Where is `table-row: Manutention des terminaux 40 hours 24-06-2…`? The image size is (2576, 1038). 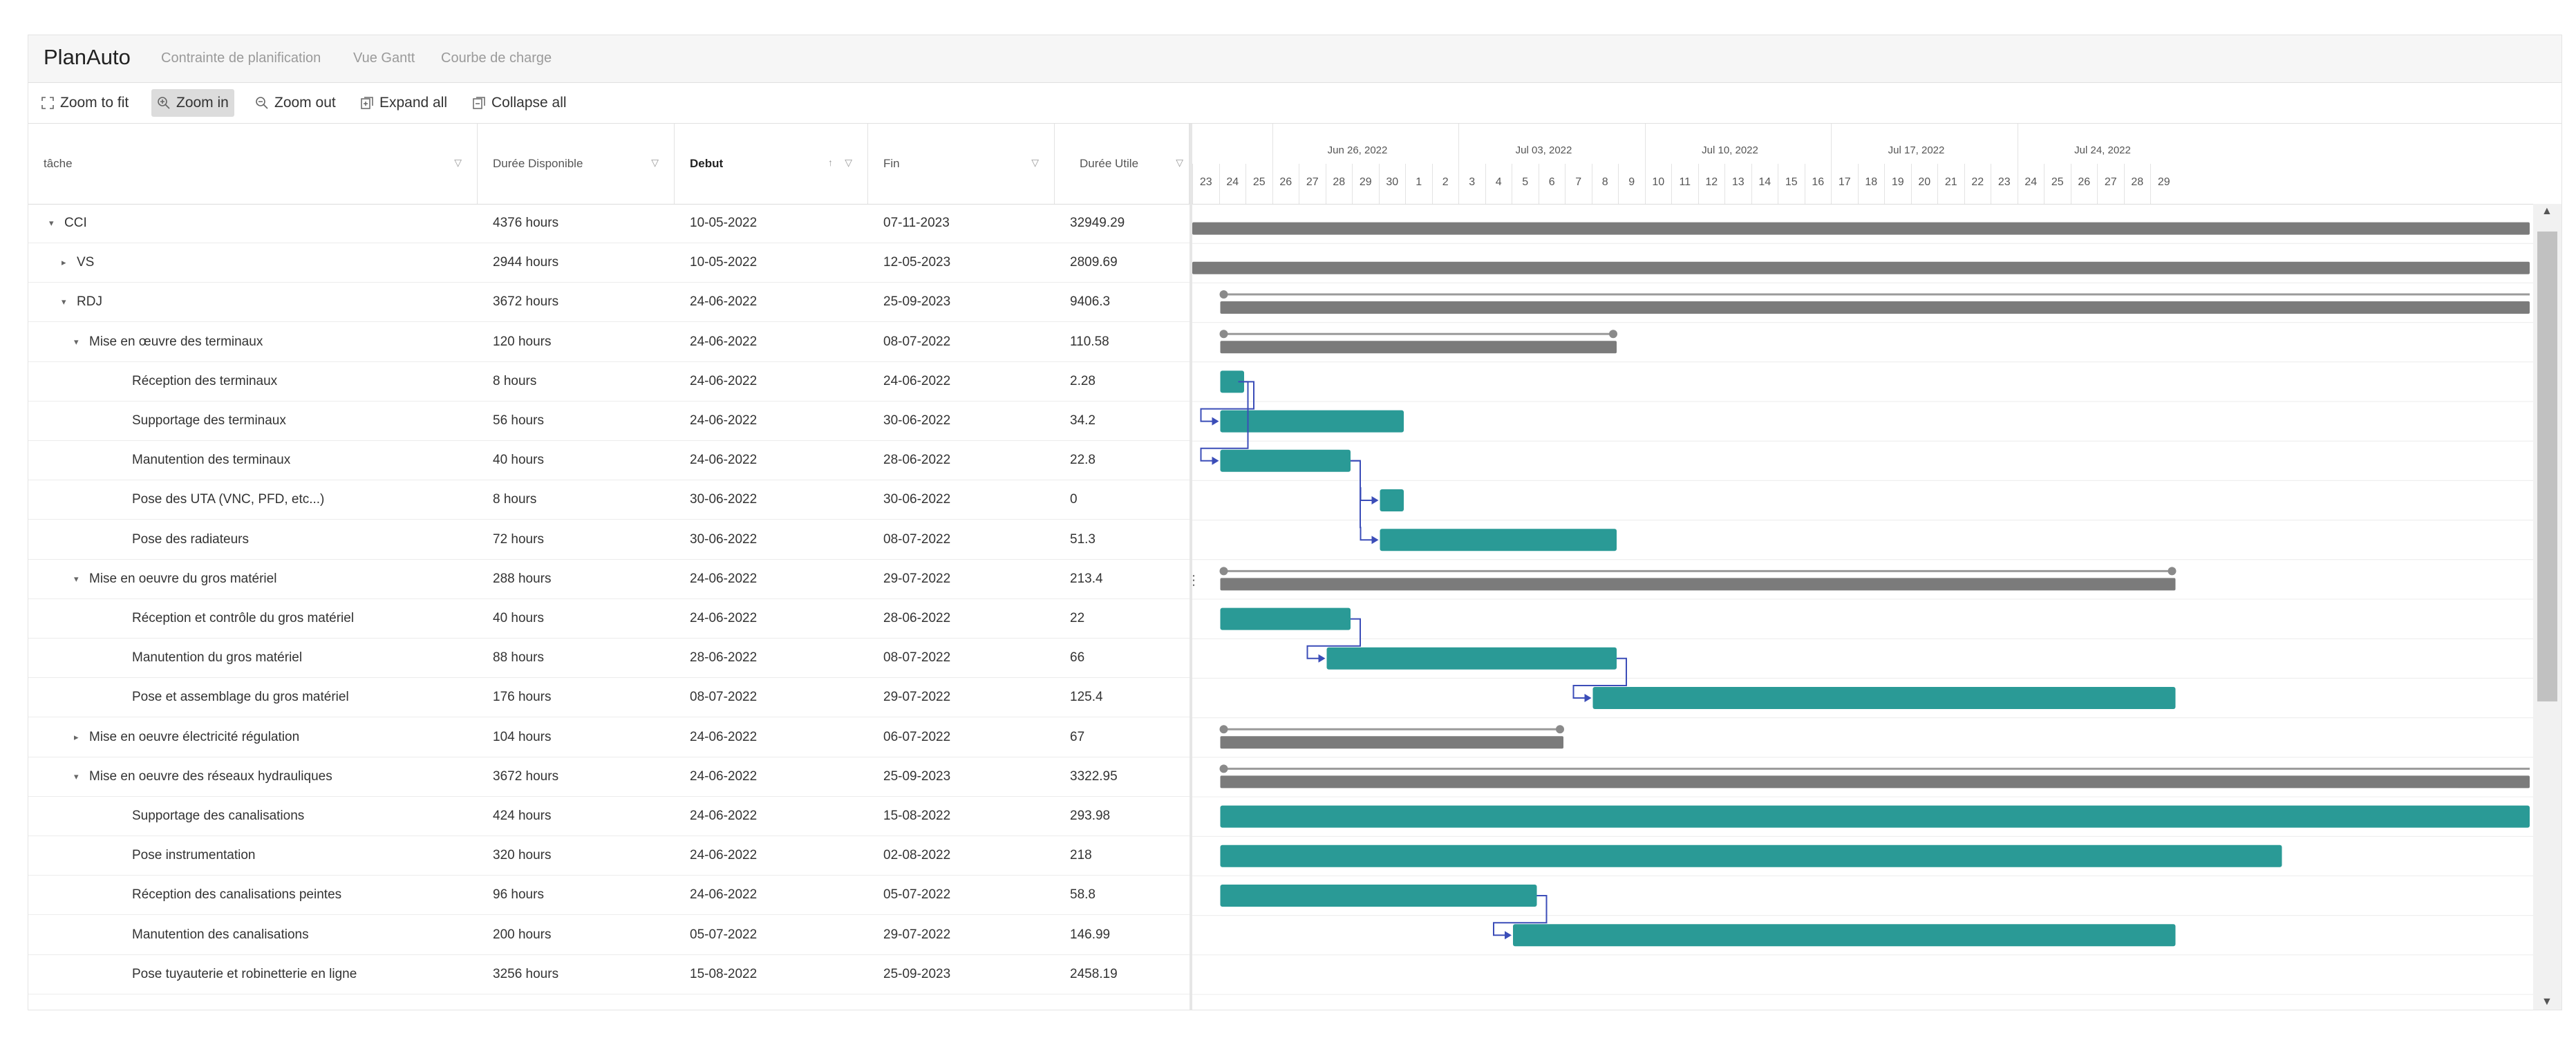
table-row: Manutention des terminaux 40 hours 24-06-2… is located at coordinates (609, 461).